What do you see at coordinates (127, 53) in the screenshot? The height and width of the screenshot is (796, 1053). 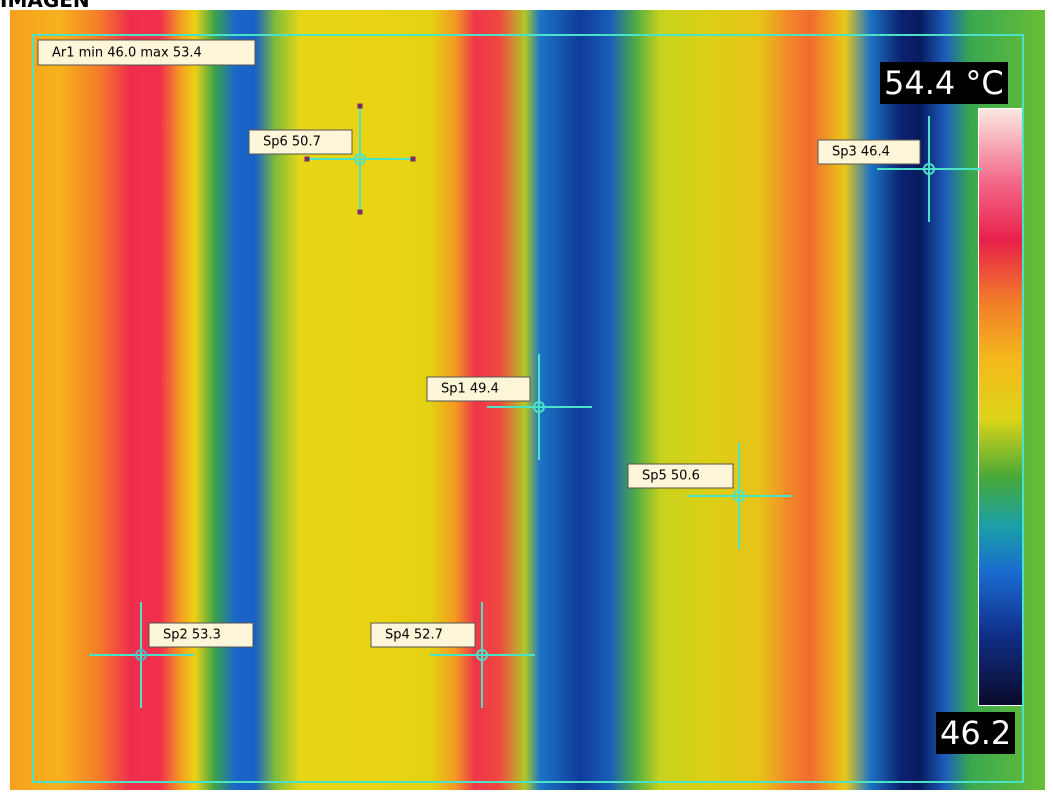 I see `area-label: Ar1 min 46.0 max 53.4` at bounding box center [127, 53].